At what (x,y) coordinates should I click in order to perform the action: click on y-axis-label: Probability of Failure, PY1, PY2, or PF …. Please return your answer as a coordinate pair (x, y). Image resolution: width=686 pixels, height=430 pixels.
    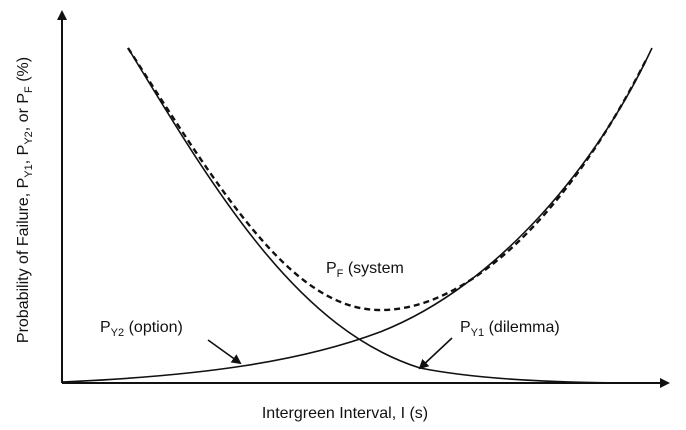
    Looking at the image, I should click on (25, 200).